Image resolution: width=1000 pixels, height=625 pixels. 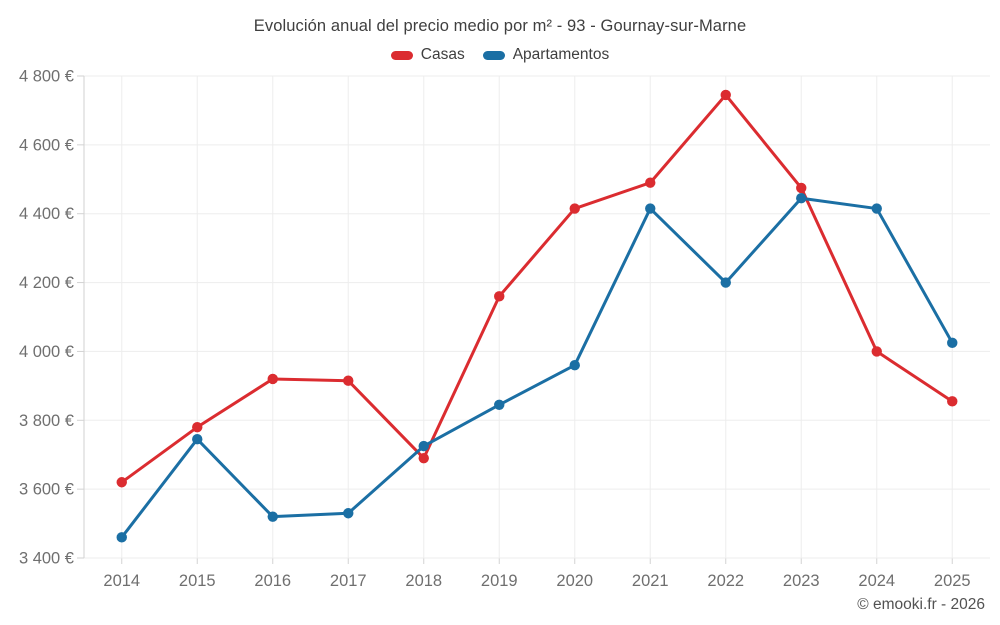 I want to click on casas-point-2019, so click(x=499, y=296).